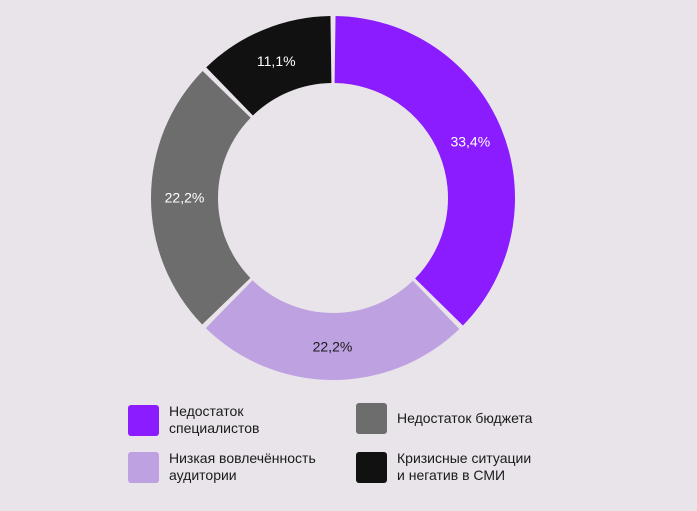 This screenshot has width=697, height=511. What do you see at coordinates (276, 61) in the screenshot?
I see `slice-value-label: 11,1%` at bounding box center [276, 61].